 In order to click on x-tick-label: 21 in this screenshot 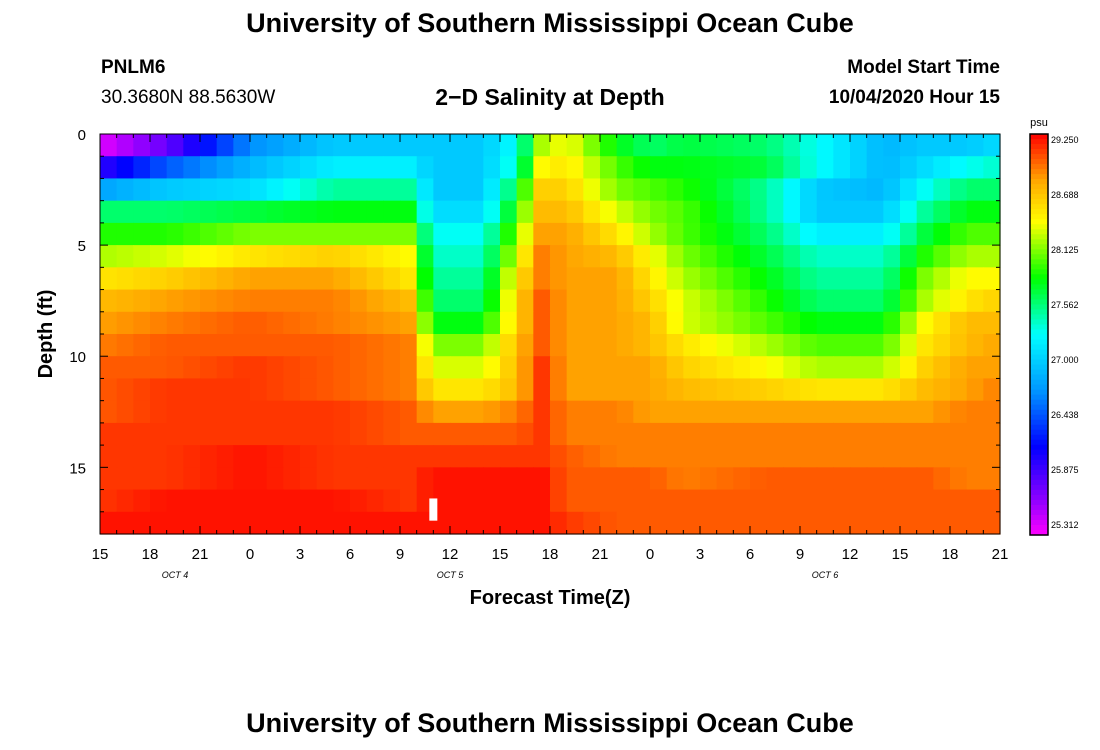, I will do `click(600, 554)`.